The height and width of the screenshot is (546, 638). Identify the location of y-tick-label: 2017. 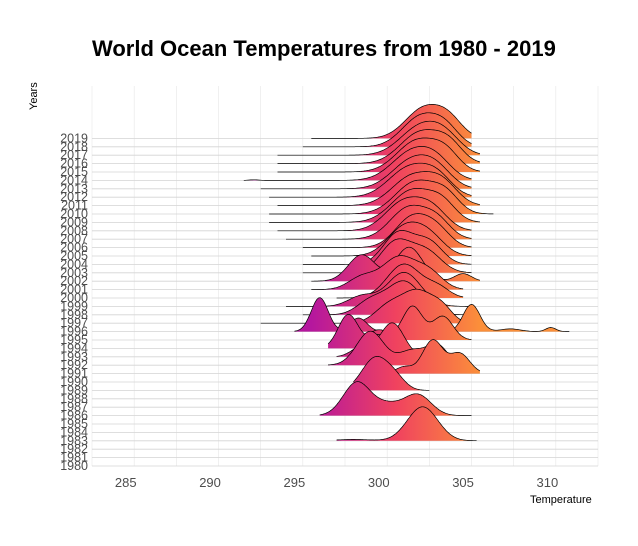
(74, 155).